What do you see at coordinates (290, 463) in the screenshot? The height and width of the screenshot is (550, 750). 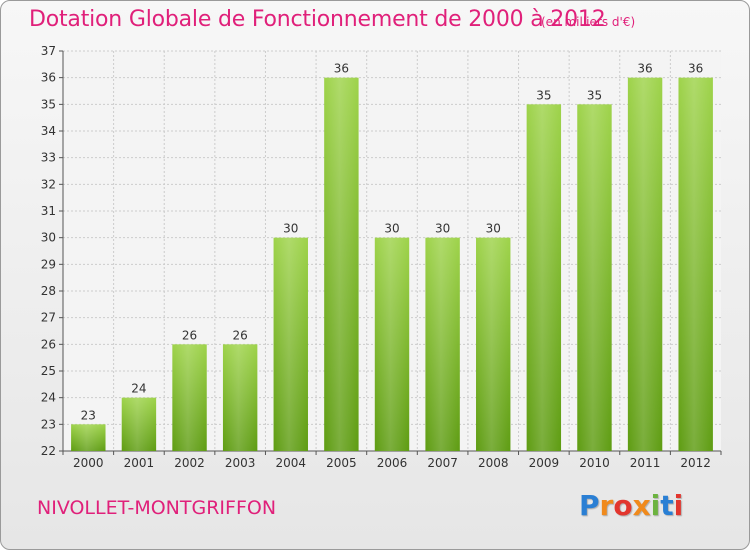 I see `x-tick-label: 2004` at bounding box center [290, 463].